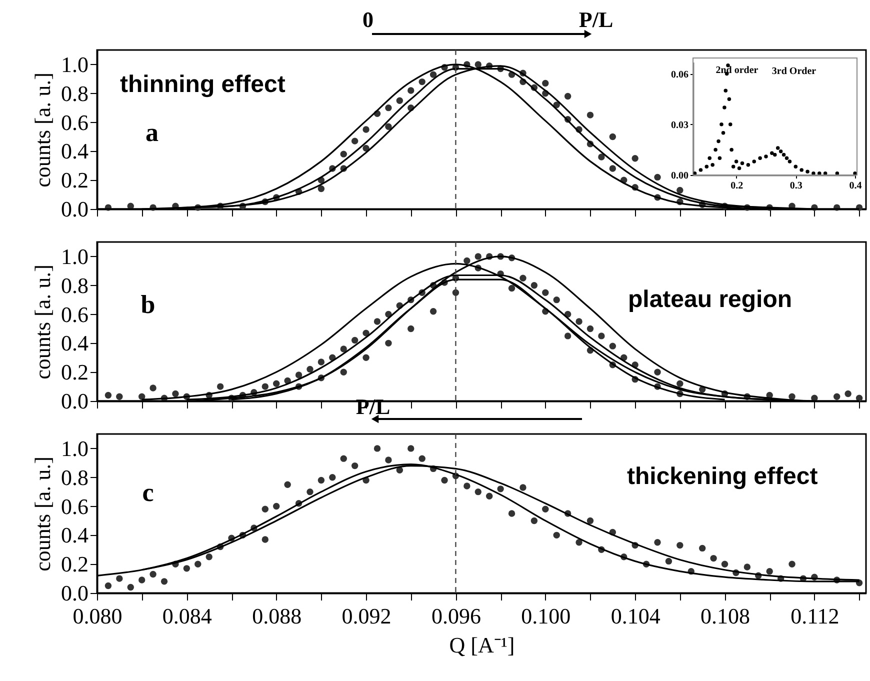 This screenshot has width=870, height=681. I want to click on x-tick-label: 0.080, so click(97, 616).